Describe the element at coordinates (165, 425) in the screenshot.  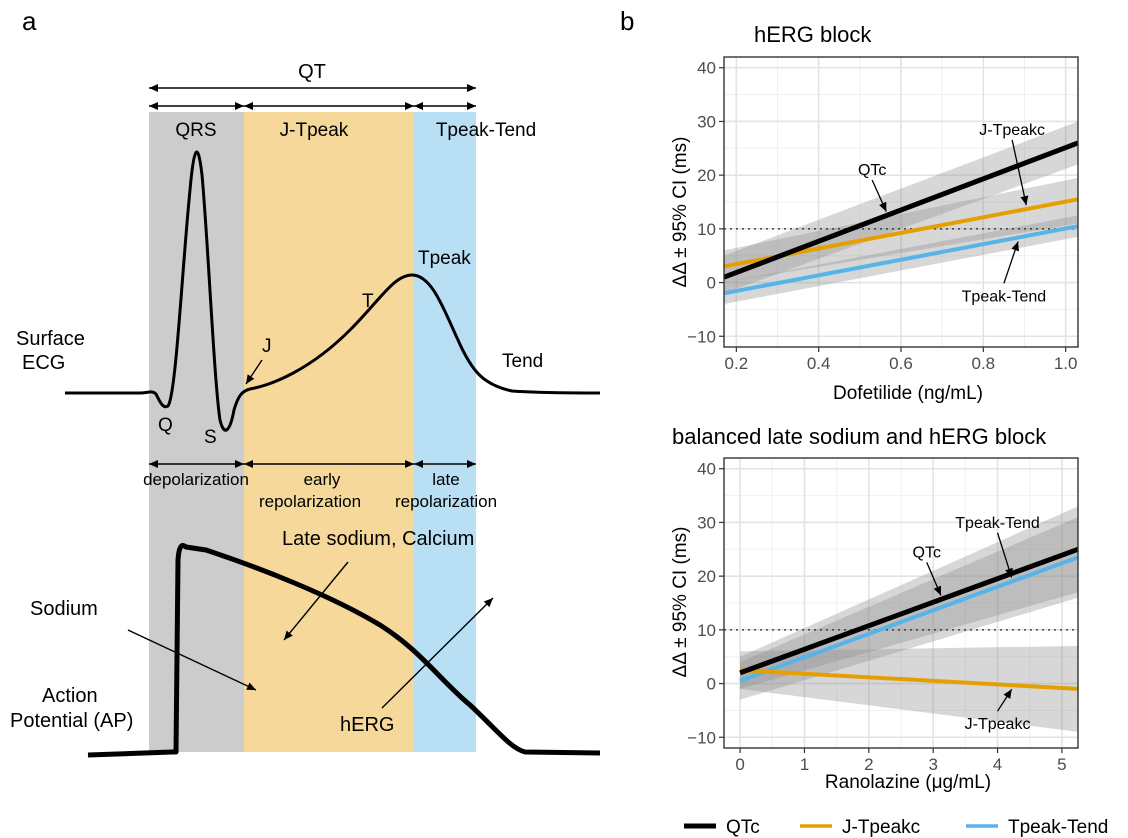
I see `q-label: Q` at that location.